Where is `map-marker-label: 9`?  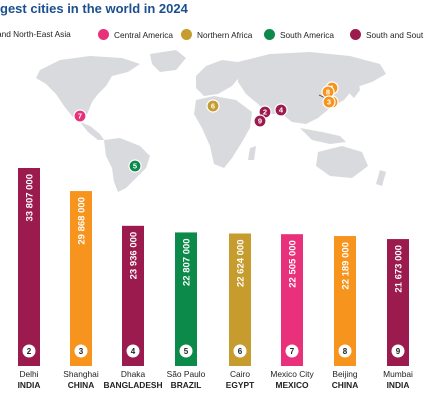 map-marker-label: 9 is located at coordinates (260, 121).